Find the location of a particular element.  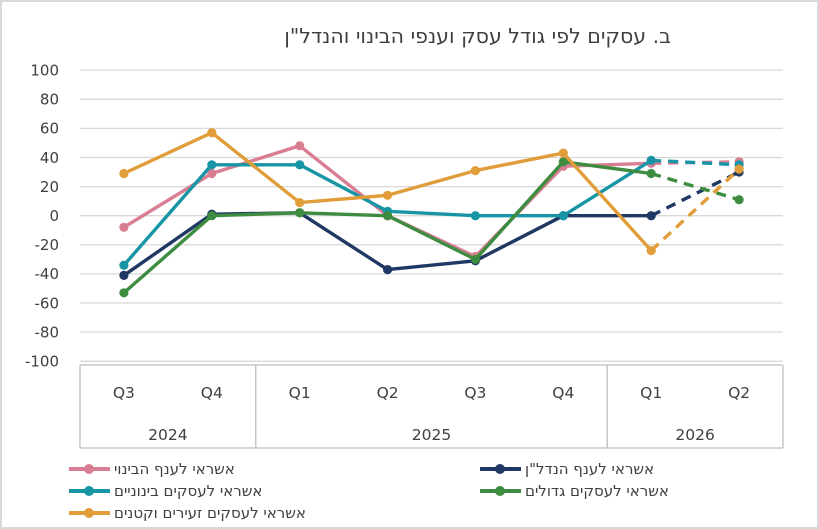

year-label: 2026 is located at coordinates (694, 435).